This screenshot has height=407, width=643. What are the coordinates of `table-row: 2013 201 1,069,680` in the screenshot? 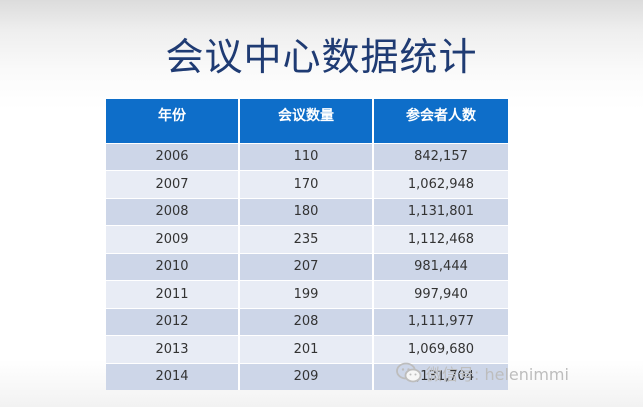 It's located at (307, 349).